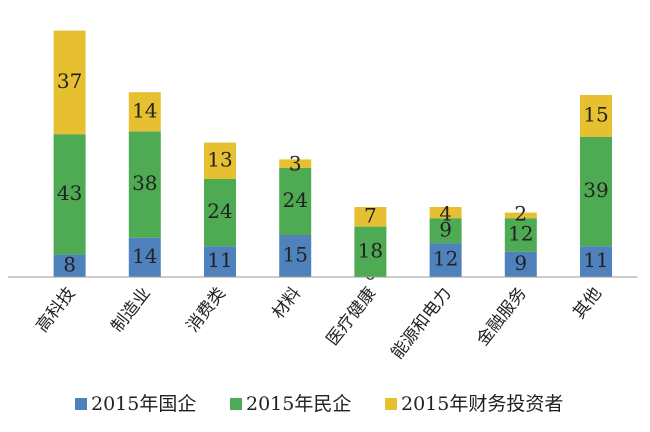 This screenshot has width=650, height=432. I want to click on value-label-2-2: 13, so click(219, 159).